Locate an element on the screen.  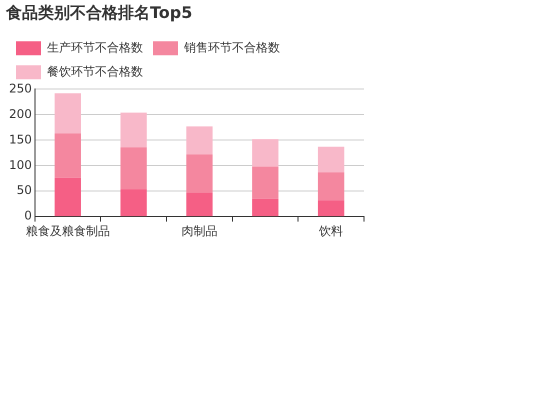
y-tick-label: 250 is located at coordinates (20, 88).